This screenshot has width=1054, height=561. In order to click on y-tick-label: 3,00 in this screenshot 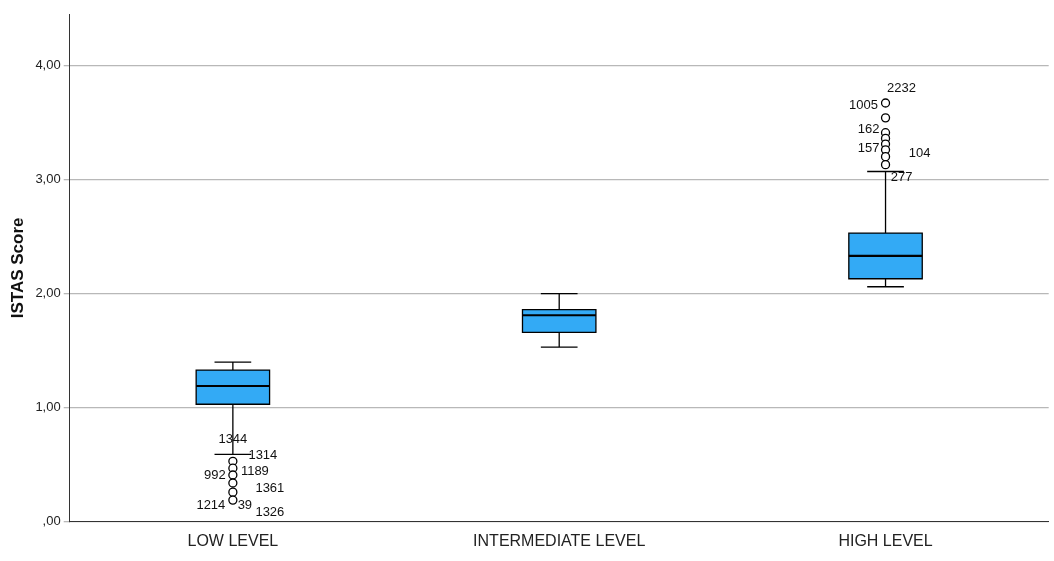, I will do `click(48, 179)`.